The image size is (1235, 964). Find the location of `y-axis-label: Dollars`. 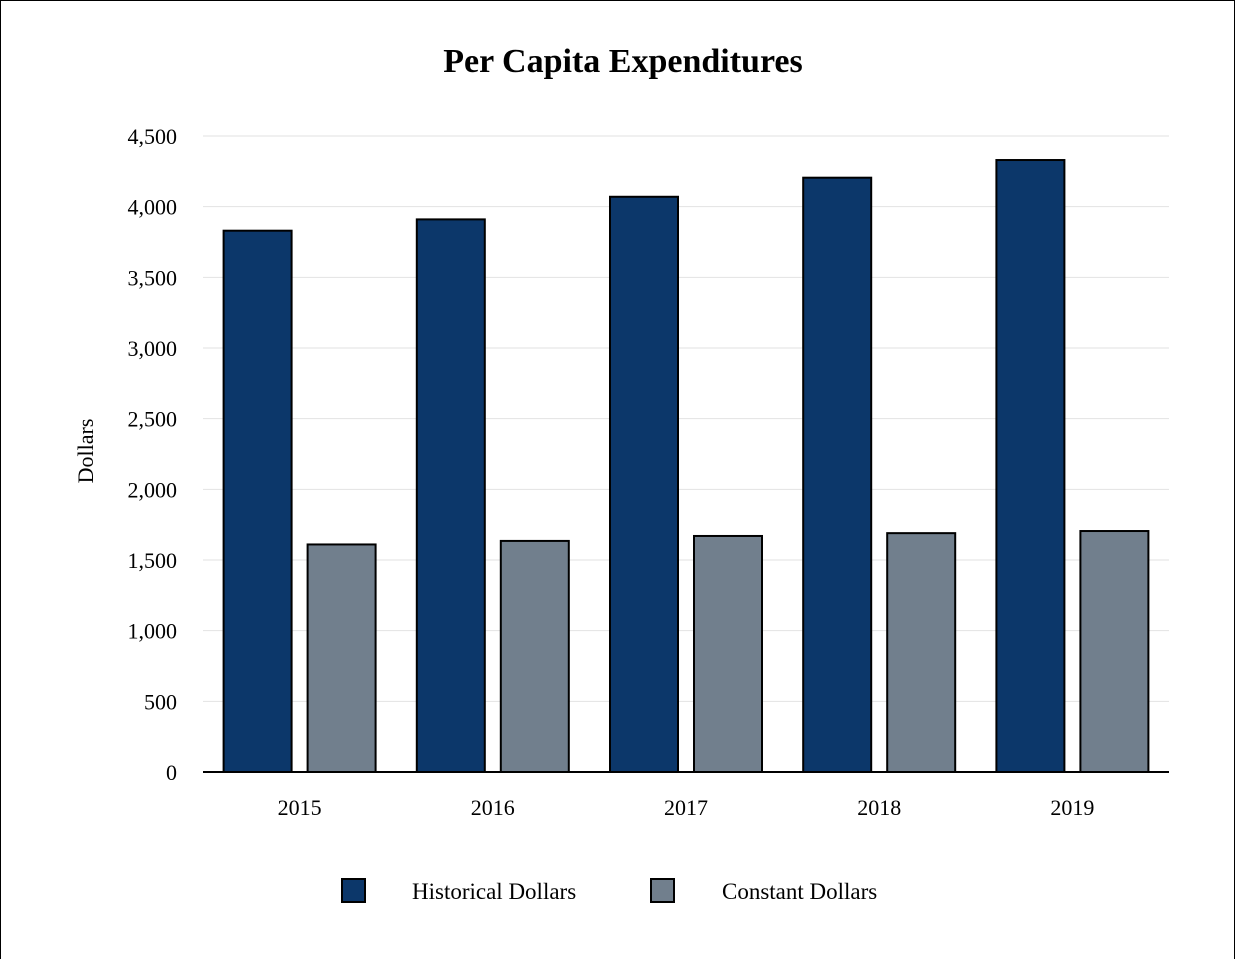

y-axis-label: Dollars is located at coordinates (85, 451).